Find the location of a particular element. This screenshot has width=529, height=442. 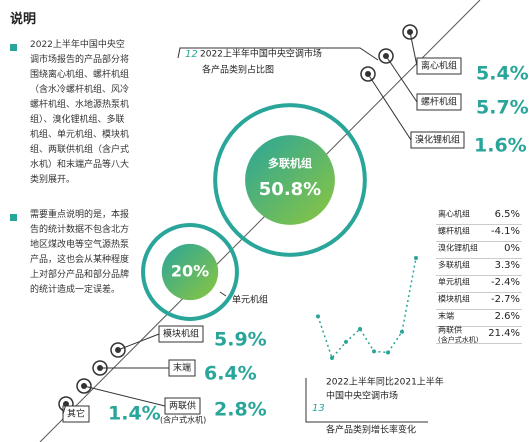

table-category: 多联机组 is located at coordinates (454, 265).